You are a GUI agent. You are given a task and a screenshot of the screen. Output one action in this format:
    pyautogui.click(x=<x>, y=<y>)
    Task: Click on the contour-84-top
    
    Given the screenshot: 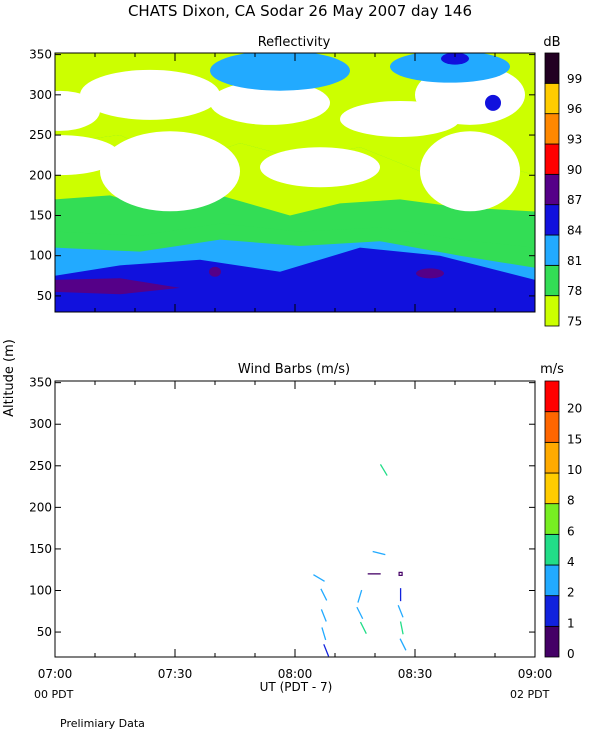 What is the action you would take?
    pyautogui.click(x=455, y=59)
    